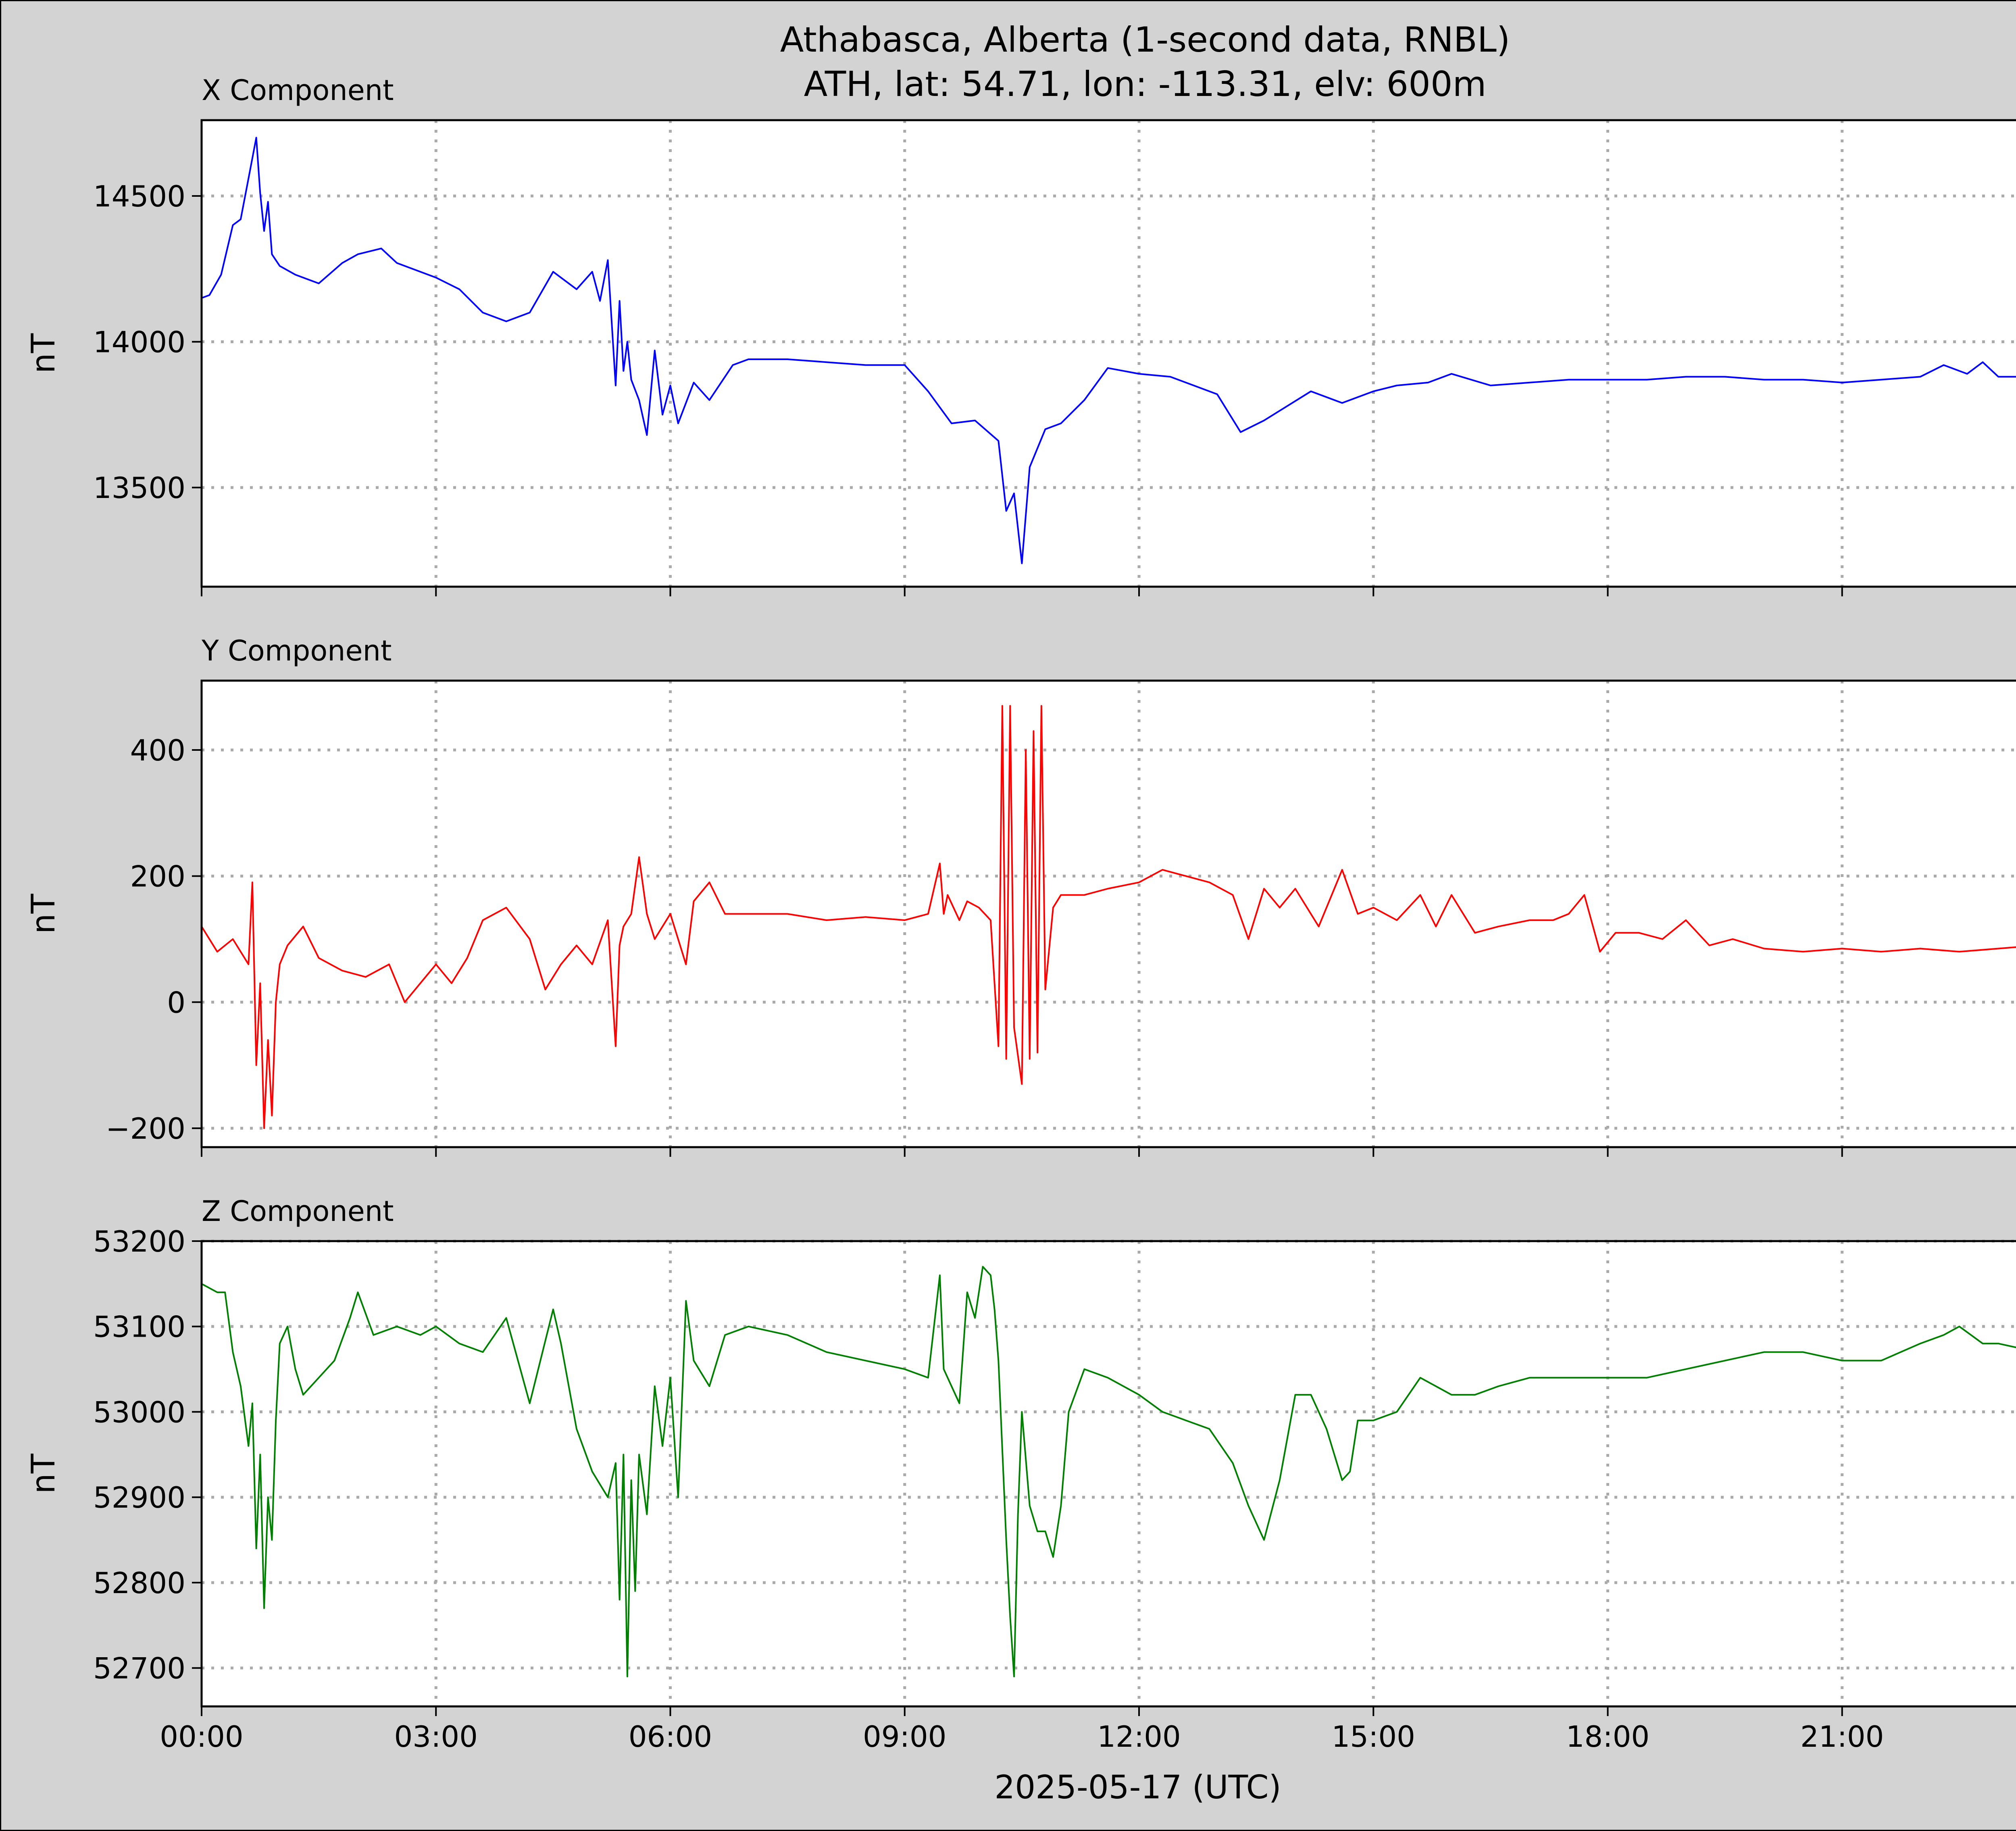 The width and height of the screenshot is (2016, 1831). Describe the element at coordinates (1137, 1787) in the screenshot. I see `x-axis-label: 2025-05-17 (UTC)` at that location.